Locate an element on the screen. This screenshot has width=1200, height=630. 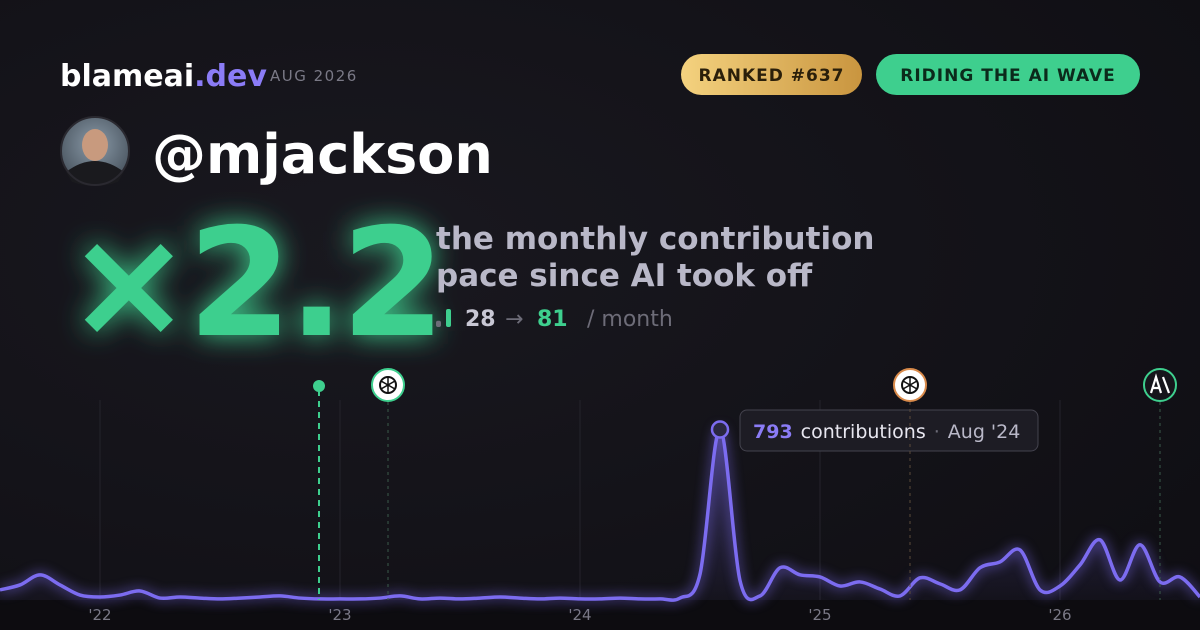
x-tick-label: '22 is located at coordinates (99, 615).